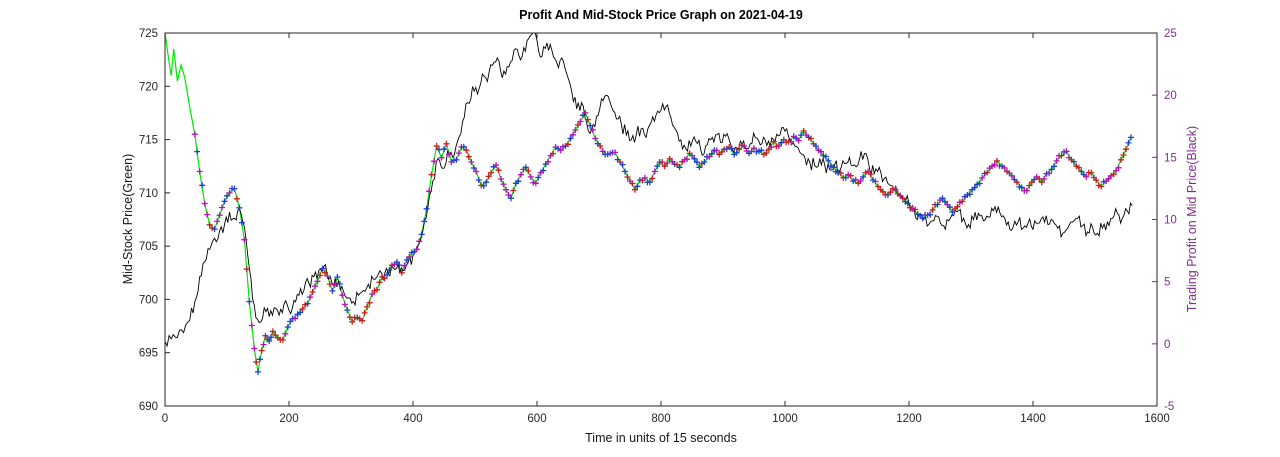 This screenshot has width=1280, height=457. Describe the element at coordinates (148, 247) in the screenshot. I see `svg-text: 705` at that location.